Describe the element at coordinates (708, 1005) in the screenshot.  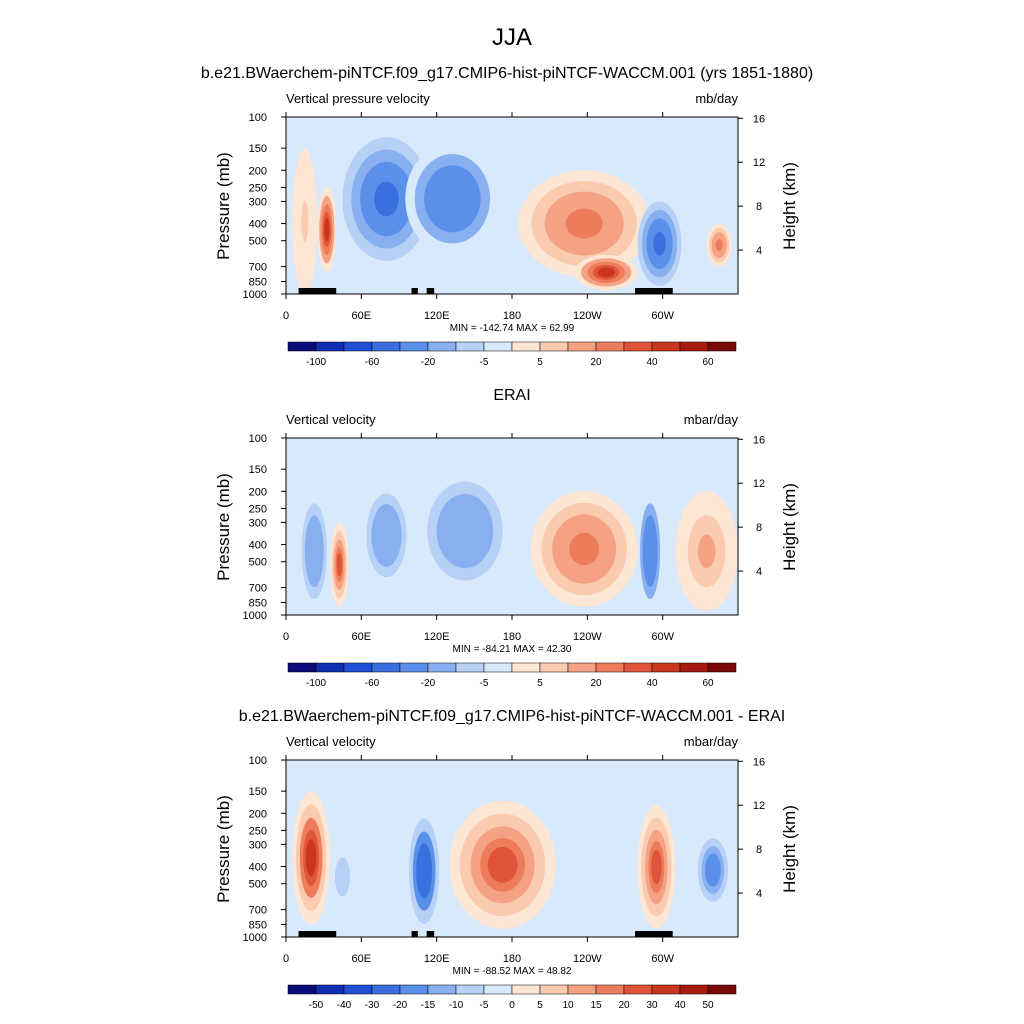
I see `colorbar-tick-label: 50` at that location.